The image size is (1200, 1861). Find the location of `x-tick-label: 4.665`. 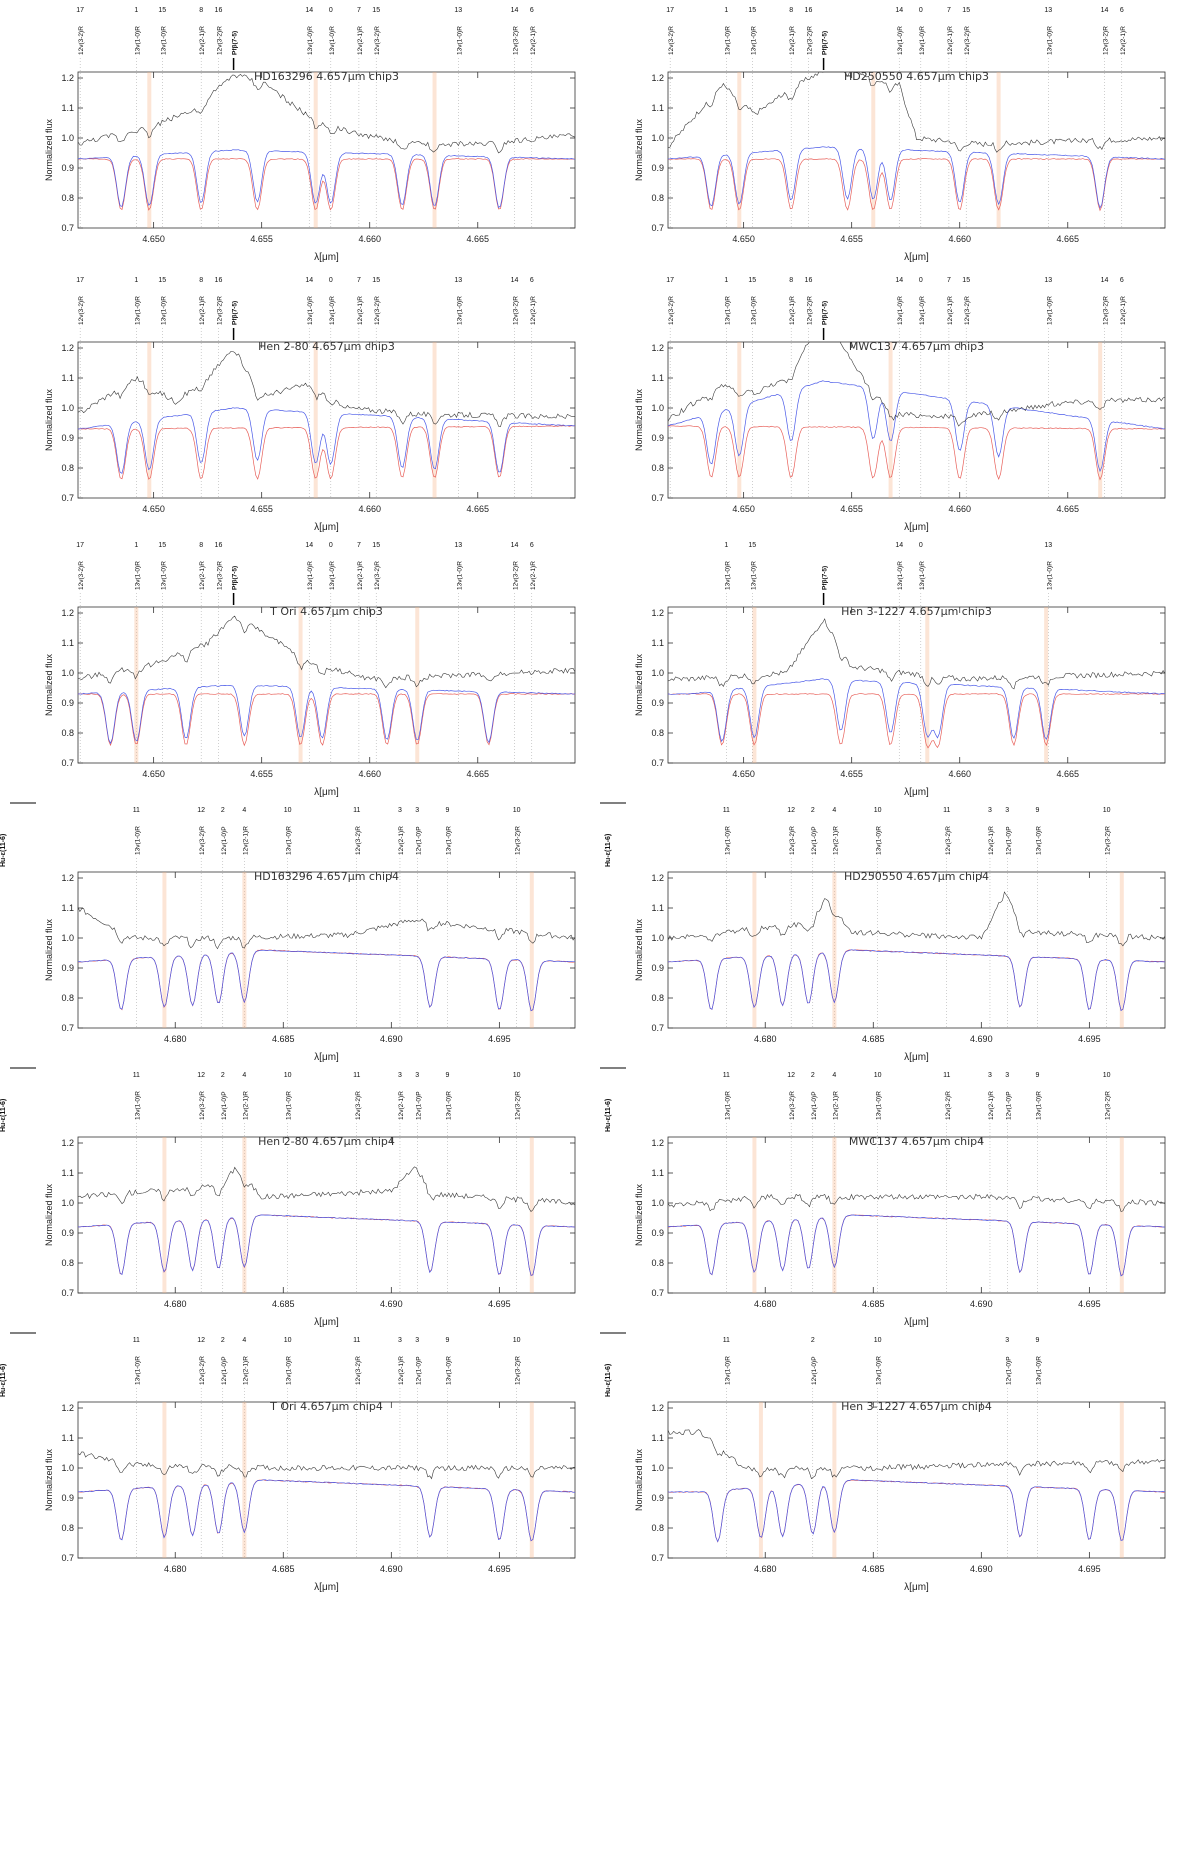

x-tick-label: 4.665 is located at coordinates (477, 774).